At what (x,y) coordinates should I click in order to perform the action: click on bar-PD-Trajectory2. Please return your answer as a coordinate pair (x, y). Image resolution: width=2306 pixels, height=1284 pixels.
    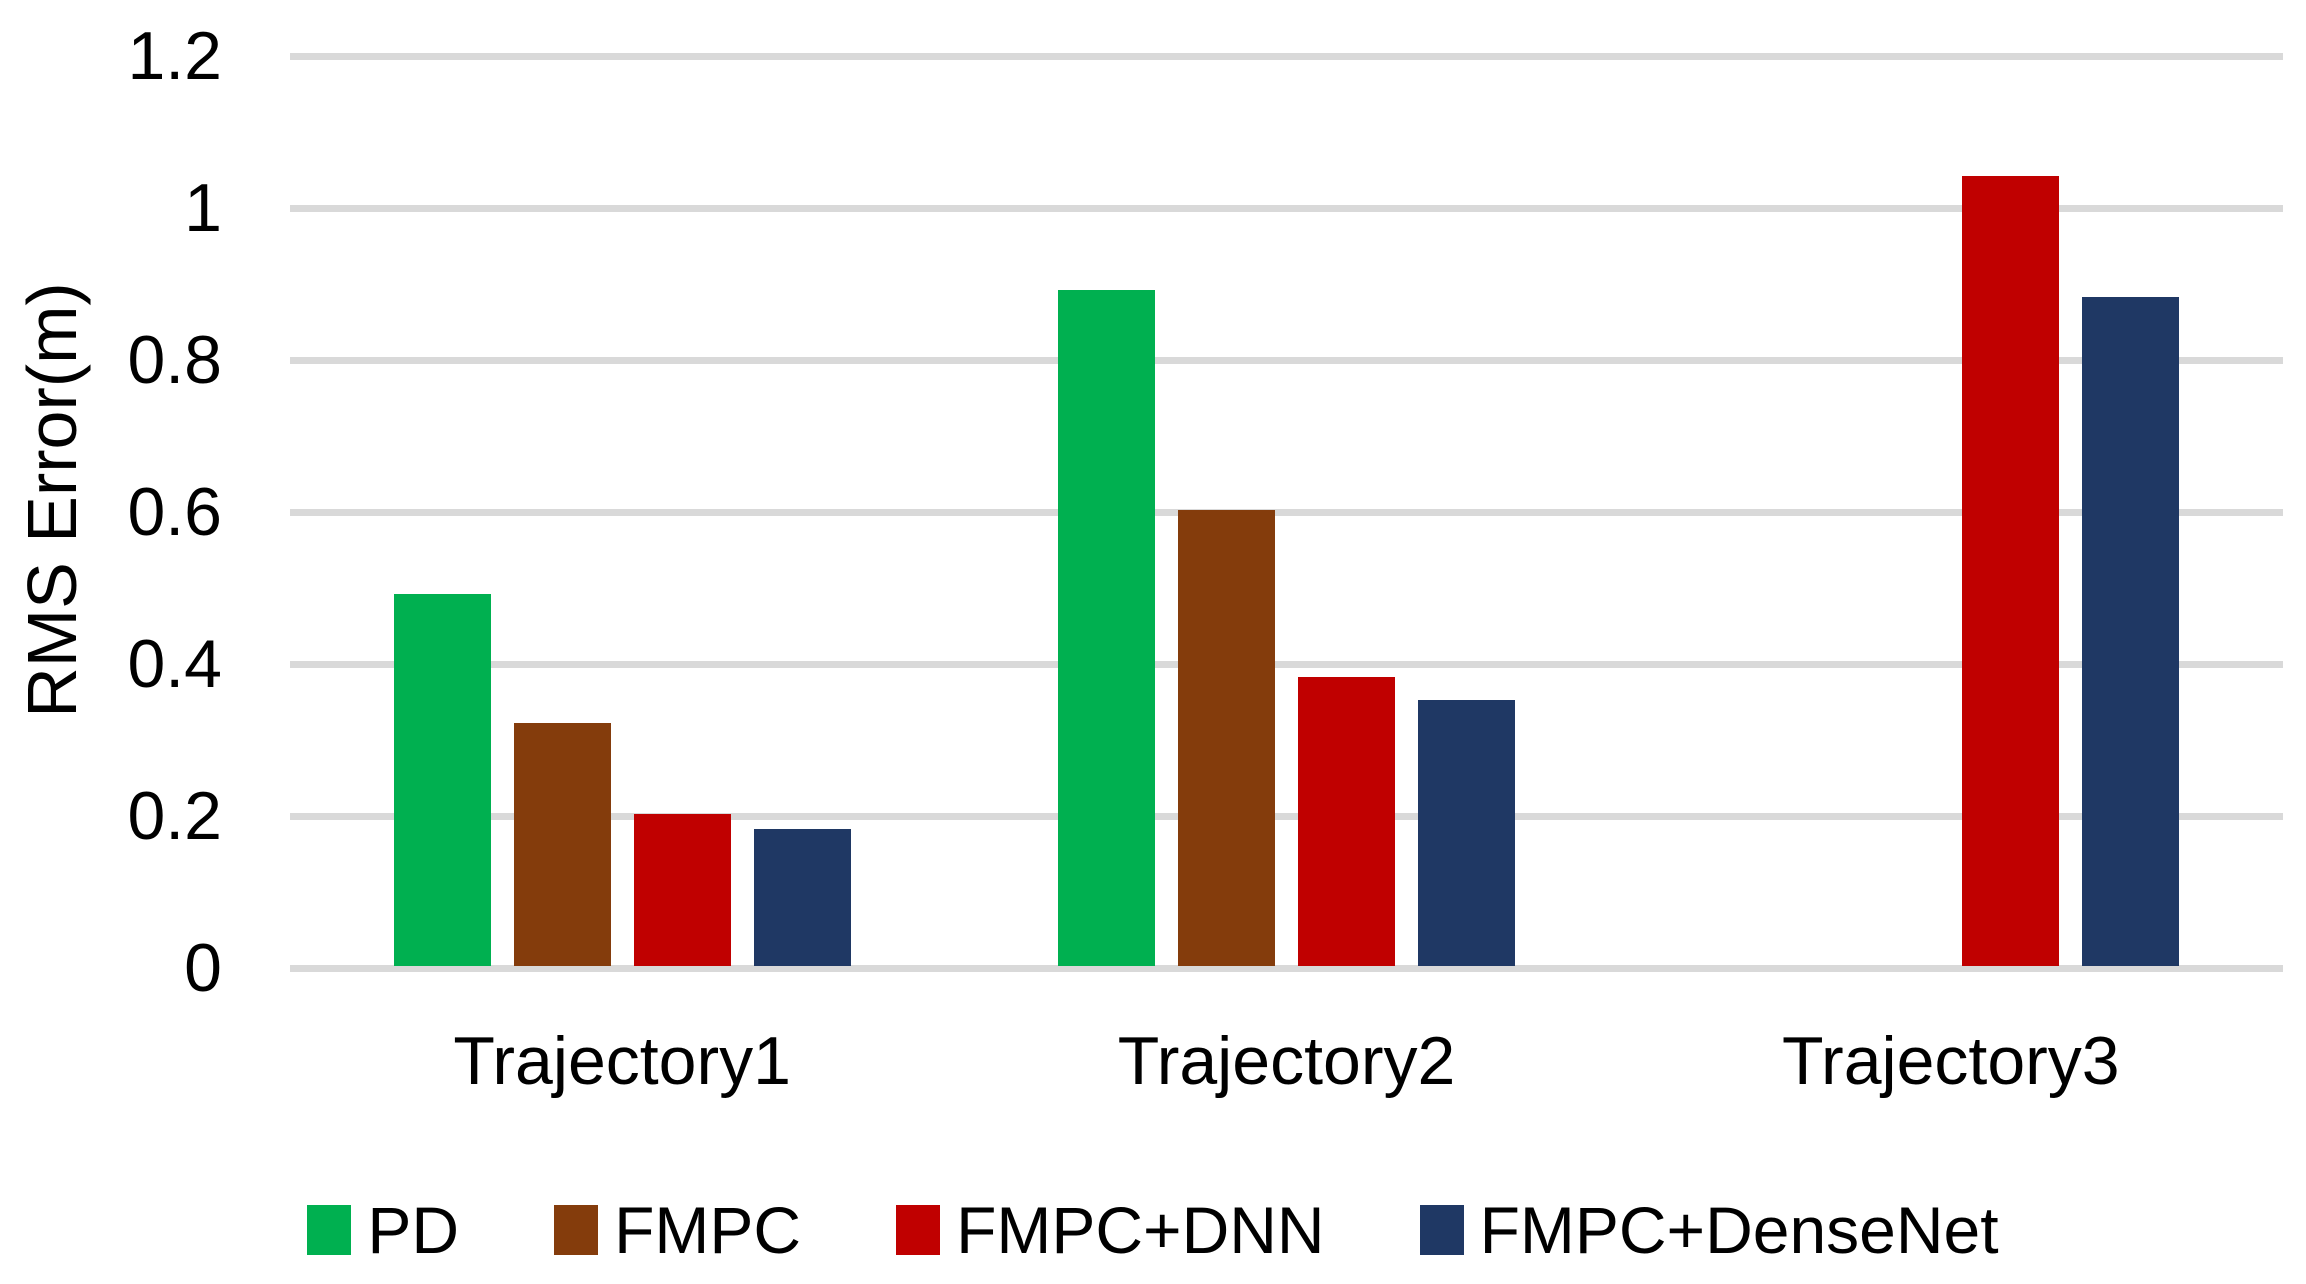
    Looking at the image, I should click on (1106, 627).